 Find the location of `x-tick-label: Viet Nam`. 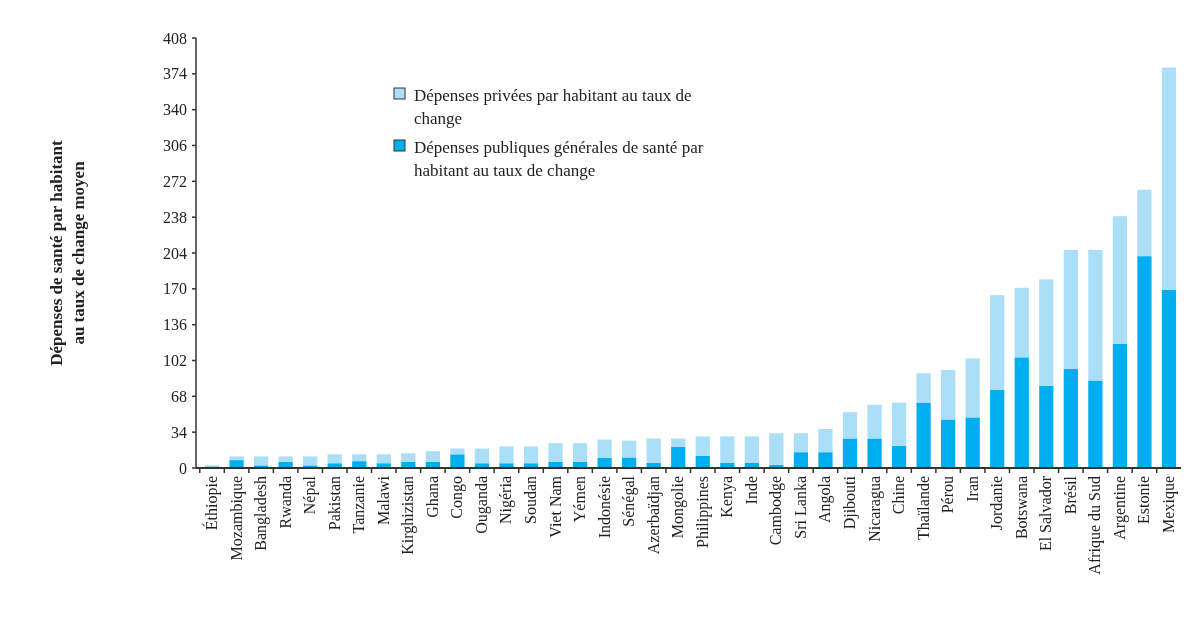

x-tick-label: Viet Nam is located at coordinates (555, 506).